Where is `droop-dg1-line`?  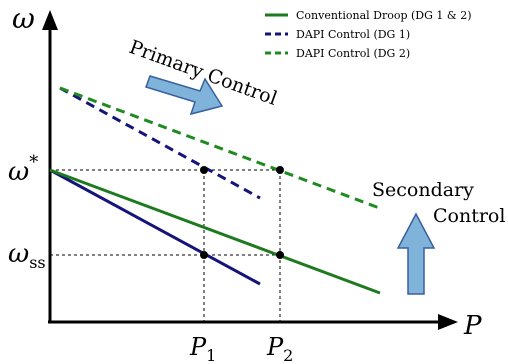 droop-dg1-line is located at coordinates (155, 227).